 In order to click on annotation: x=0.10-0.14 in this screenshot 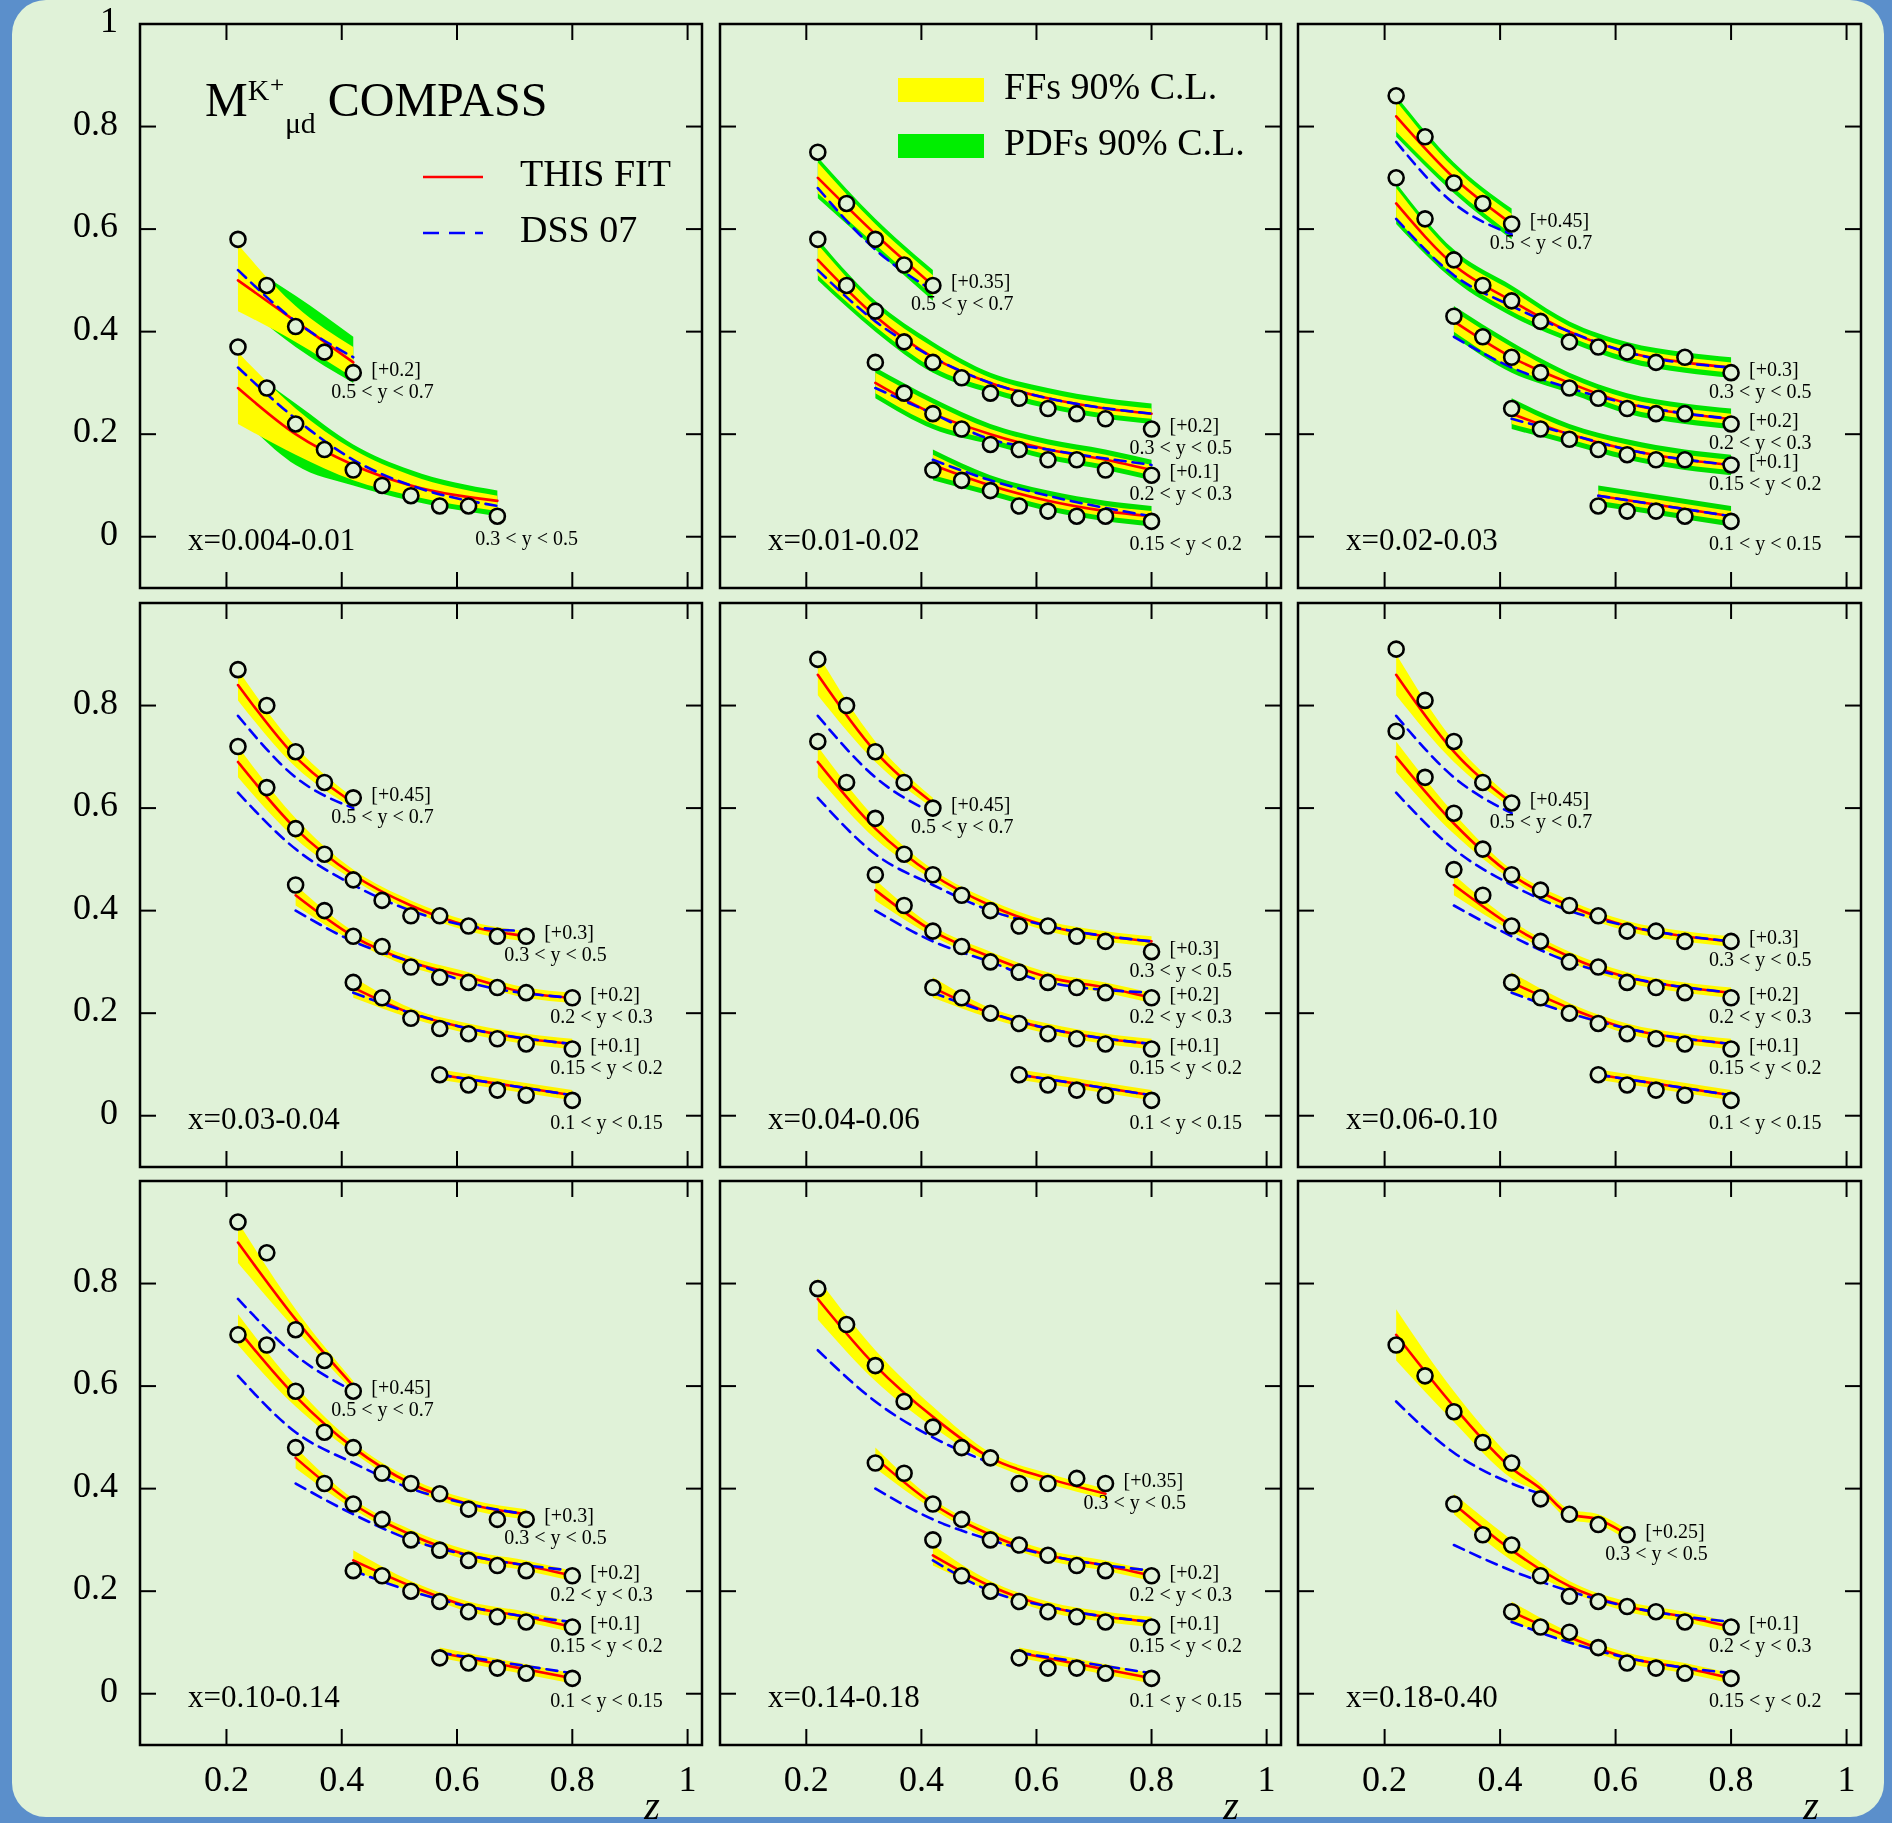, I will do `click(264, 1696)`.